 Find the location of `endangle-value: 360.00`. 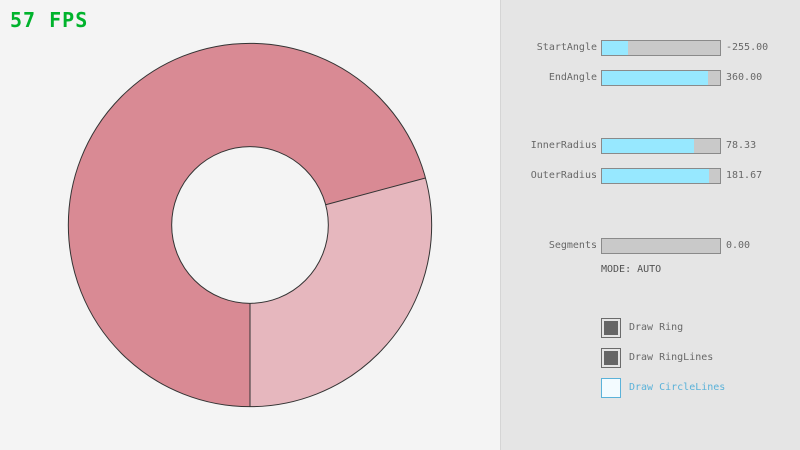

endangle-value: 360.00 is located at coordinates (744, 77).